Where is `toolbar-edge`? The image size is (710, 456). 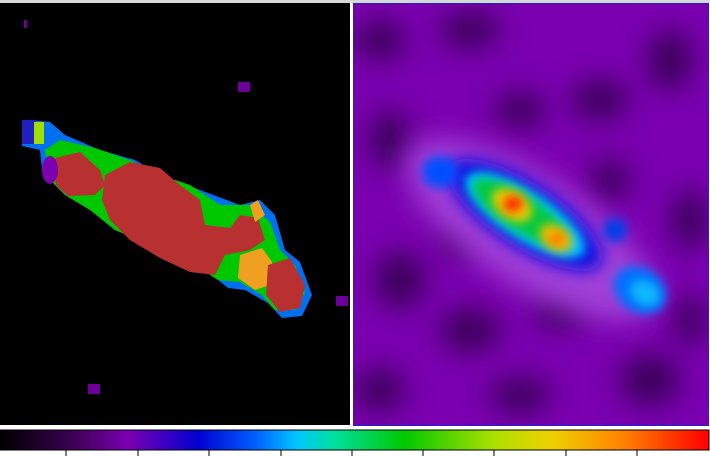
toolbar-edge is located at coordinates (355, 1).